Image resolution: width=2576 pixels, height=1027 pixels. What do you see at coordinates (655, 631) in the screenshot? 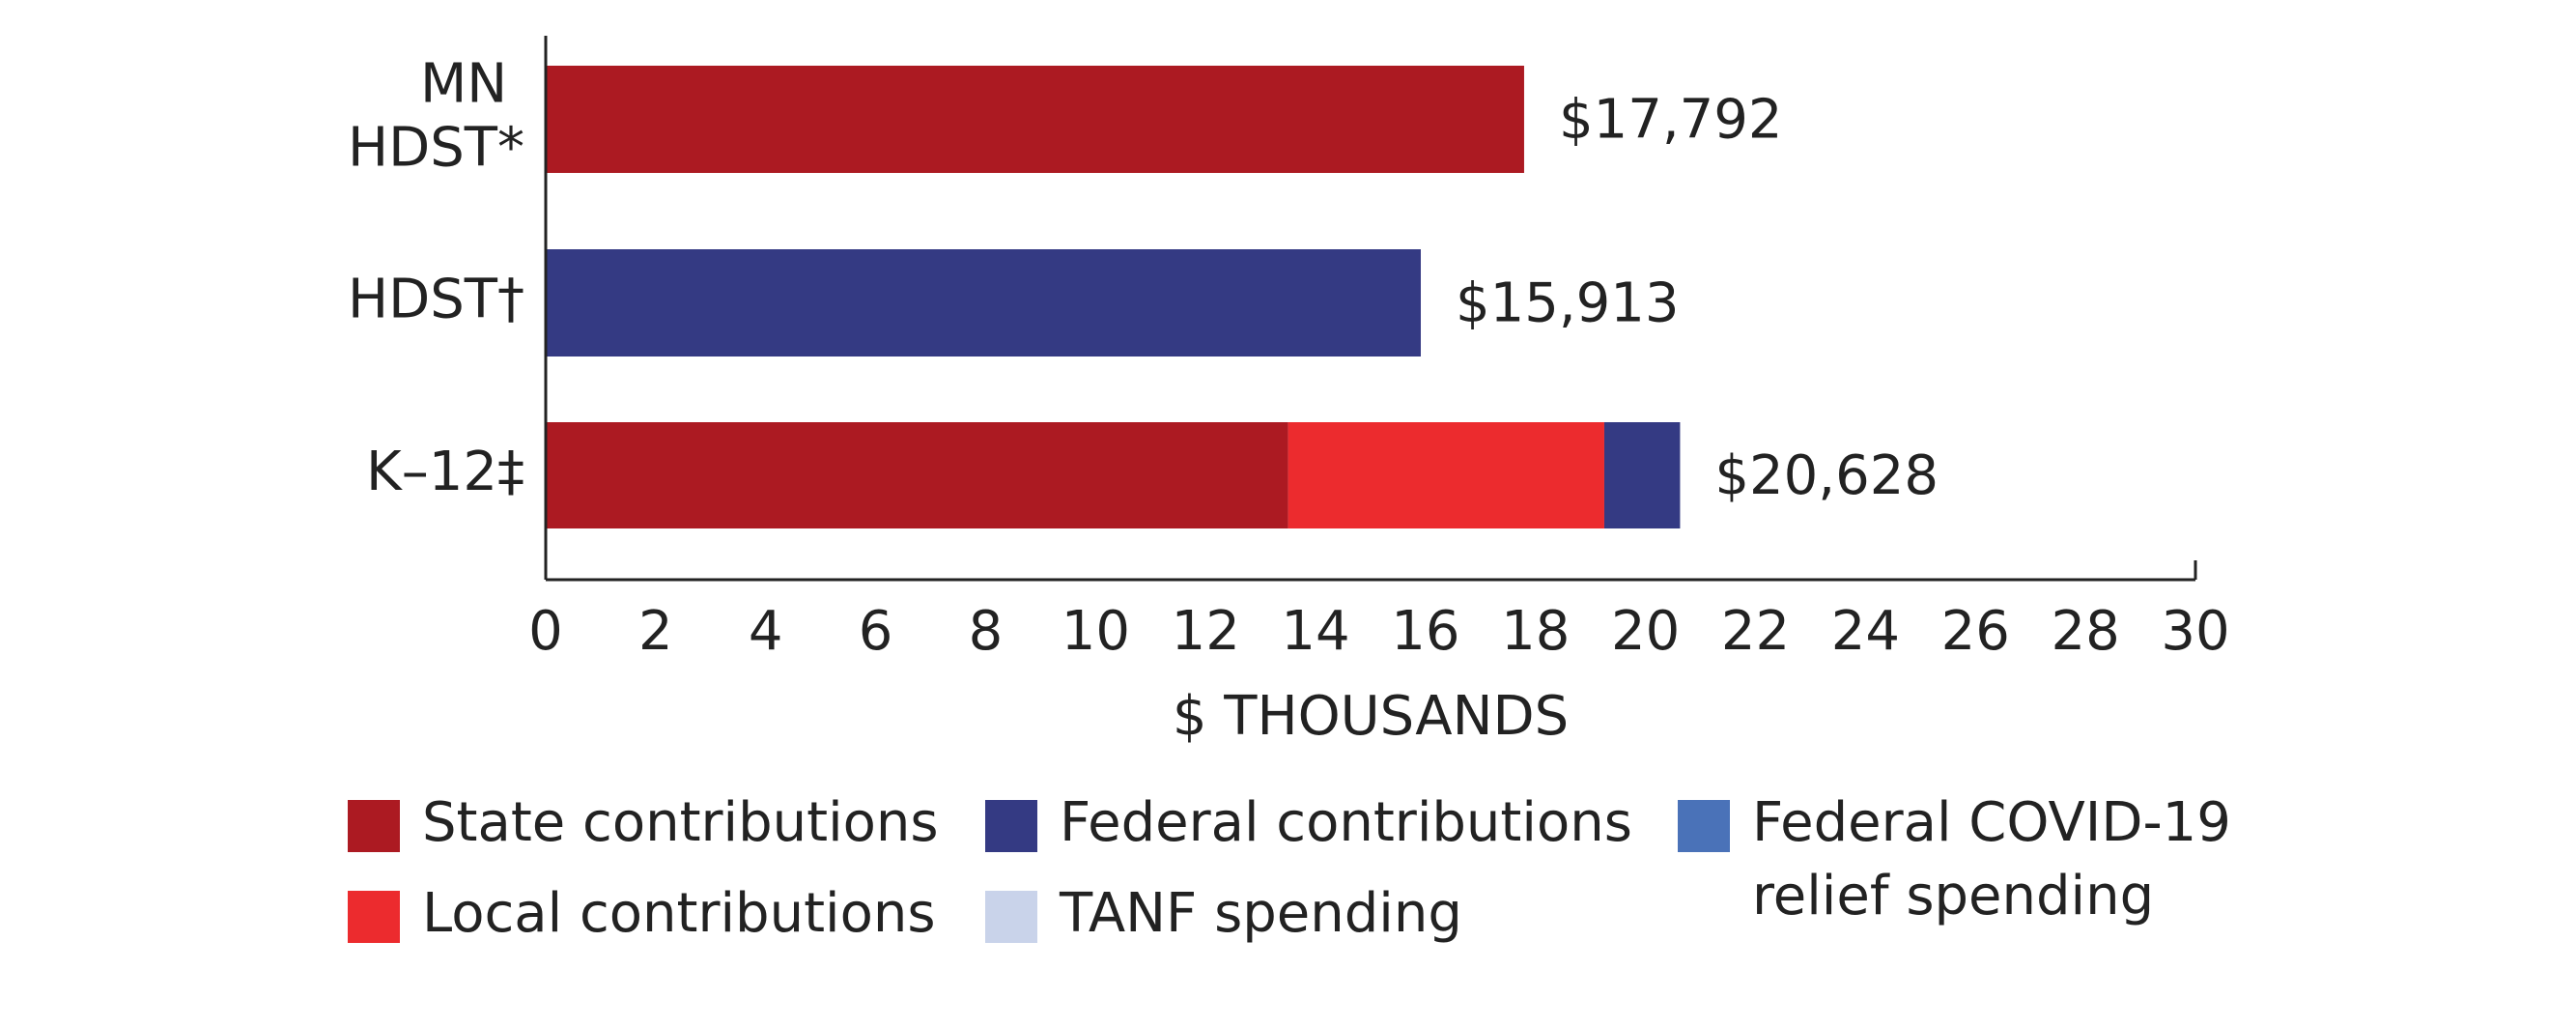
I see `x-tick-label: 2` at bounding box center [655, 631].